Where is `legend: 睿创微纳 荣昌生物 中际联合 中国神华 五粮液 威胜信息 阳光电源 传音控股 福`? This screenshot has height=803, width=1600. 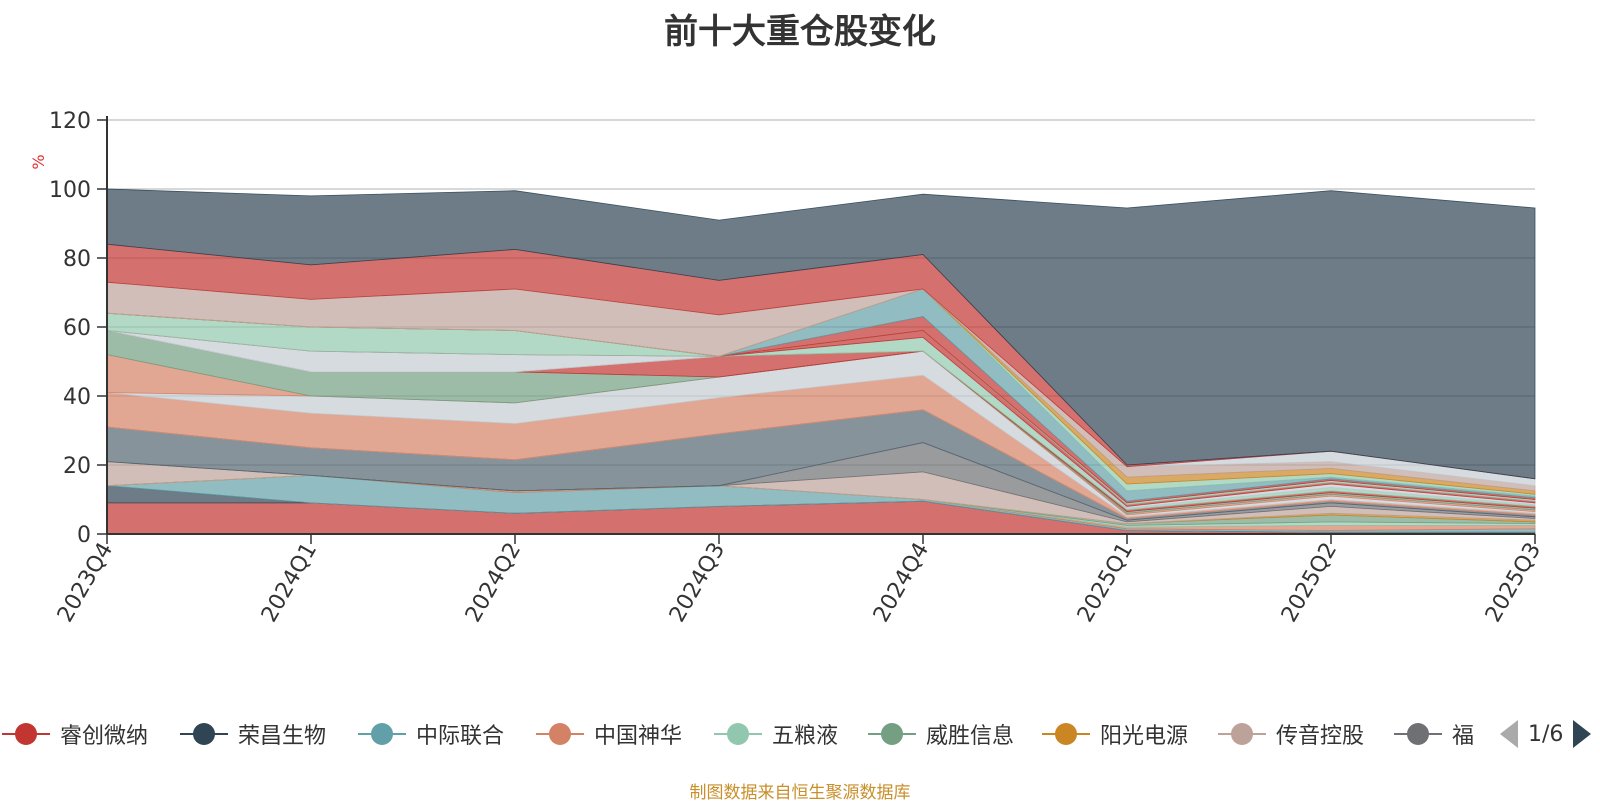
legend: 睿创微纳 荣昌生物 中际联合 中国神华 五粮液 威胜信息 阳光电源 传音控股 福 is located at coordinates (740, 734).